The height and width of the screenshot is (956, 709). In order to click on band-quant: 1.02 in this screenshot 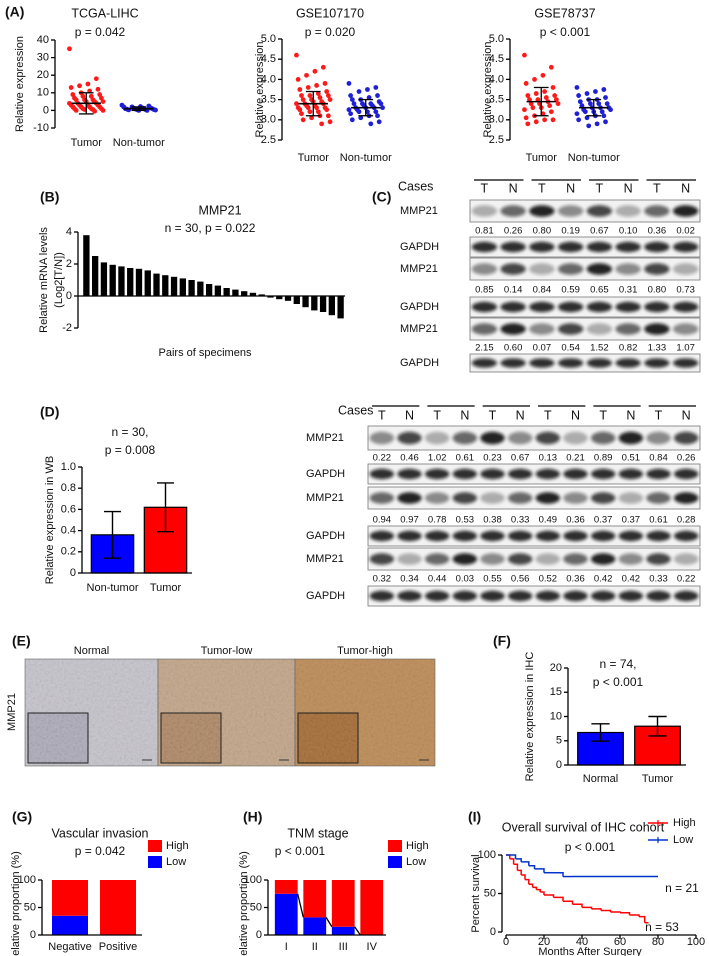, I will do `click(437, 458)`.